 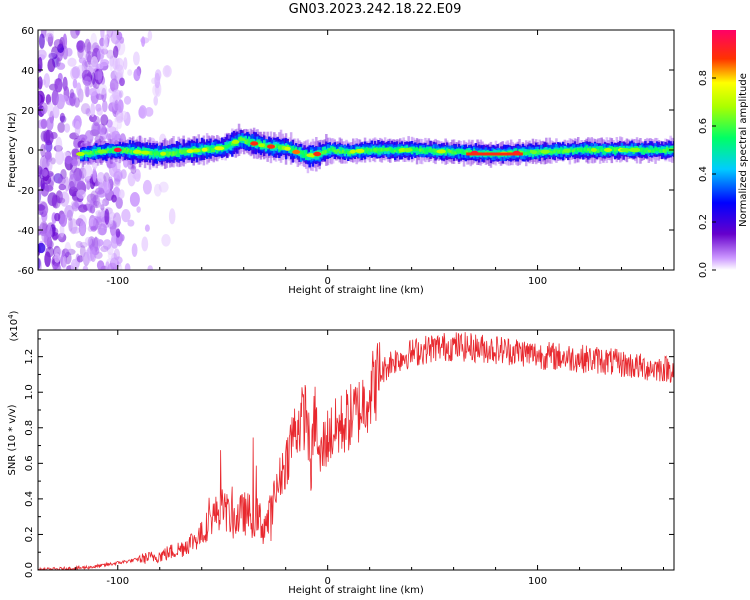 What do you see at coordinates (296, 152) in the screenshot?
I see `ridge-peak` at bounding box center [296, 152].